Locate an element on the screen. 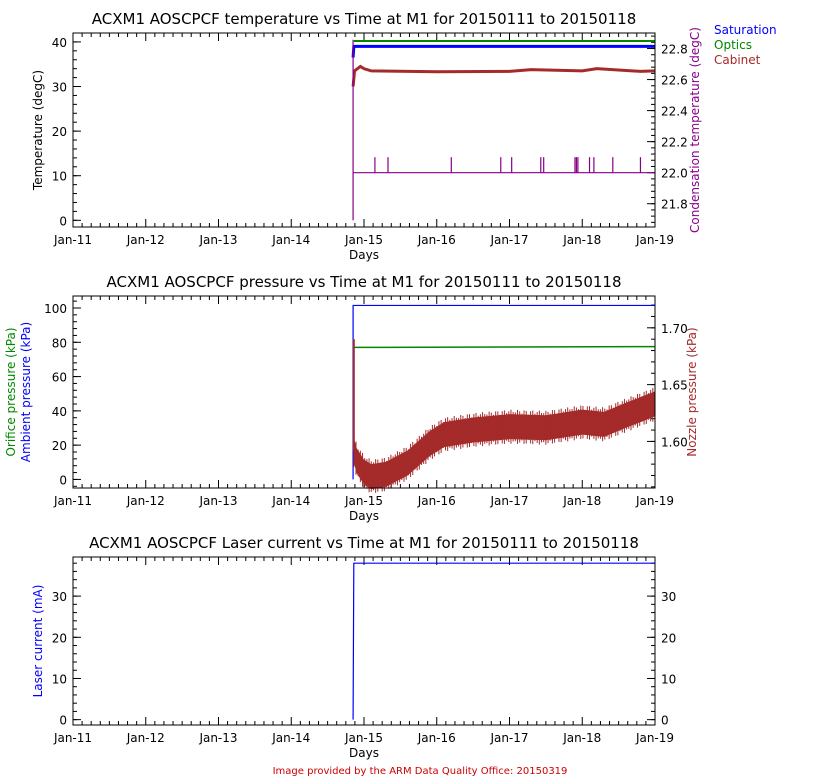  y-tick-label: 60 is located at coordinates (59, 378).